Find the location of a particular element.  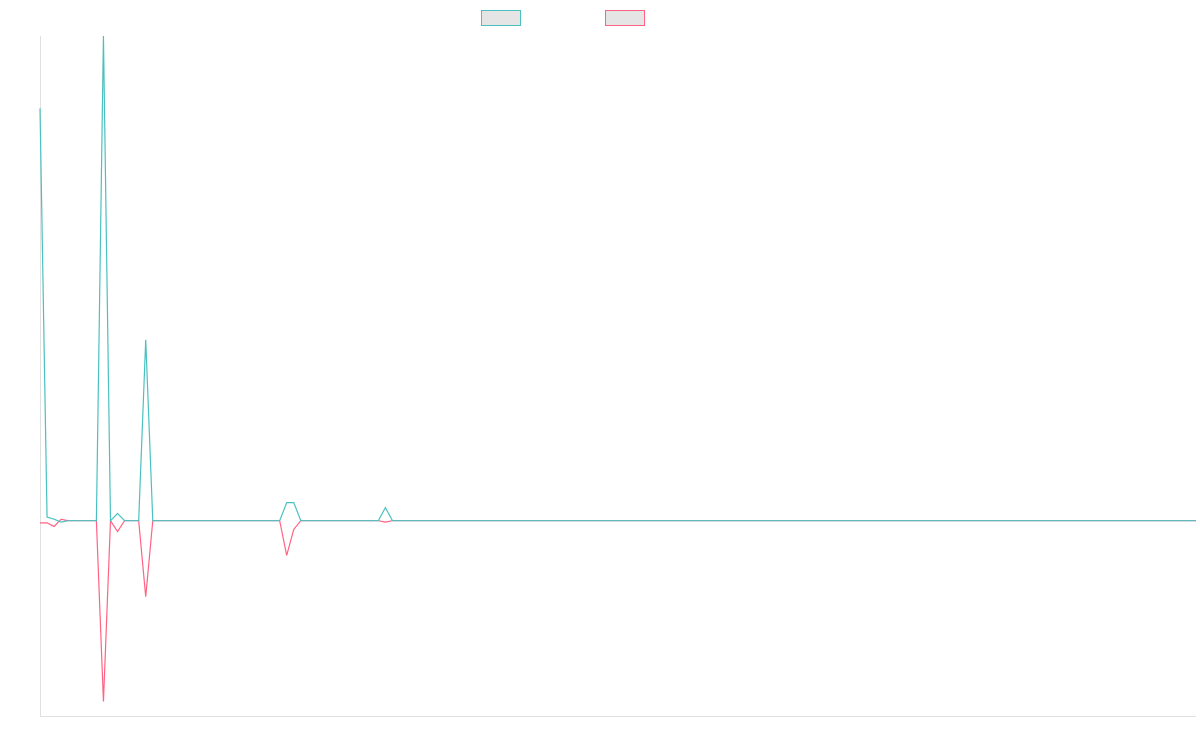

legend is located at coordinates (600, 18).